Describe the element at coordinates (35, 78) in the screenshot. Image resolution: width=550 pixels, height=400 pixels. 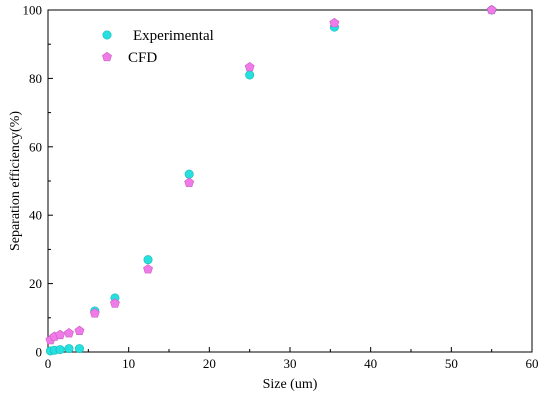
I see `y-tick-label: 80` at that location.